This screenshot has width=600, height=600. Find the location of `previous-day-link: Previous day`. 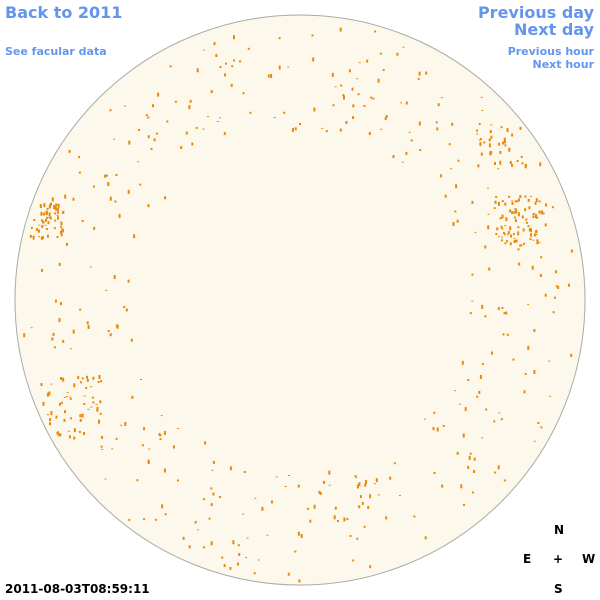

previous-day-link: Previous day is located at coordinates (535, 12).